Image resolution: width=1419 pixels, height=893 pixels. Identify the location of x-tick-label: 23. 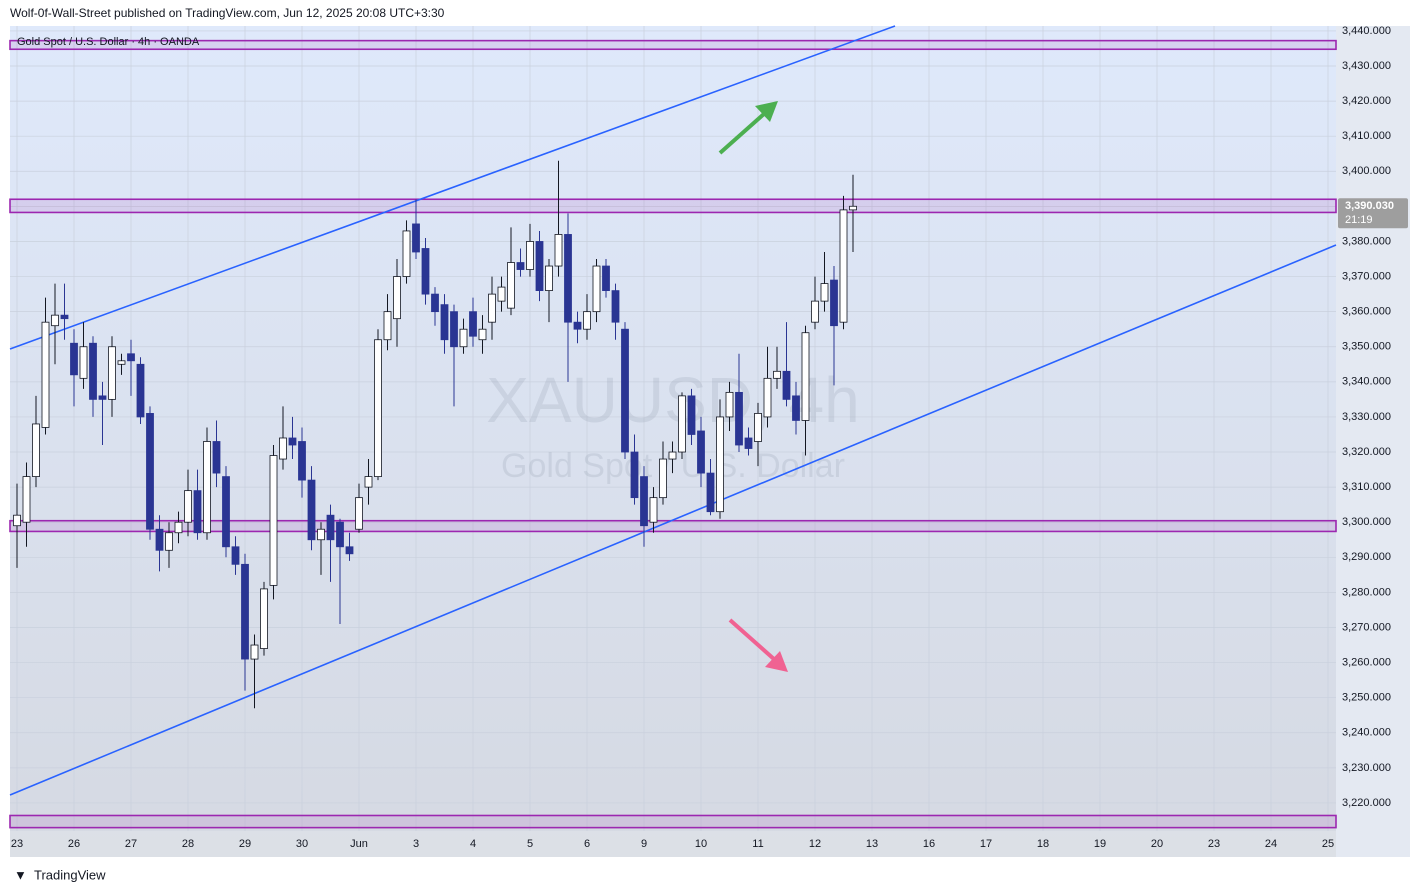
(17, 844).